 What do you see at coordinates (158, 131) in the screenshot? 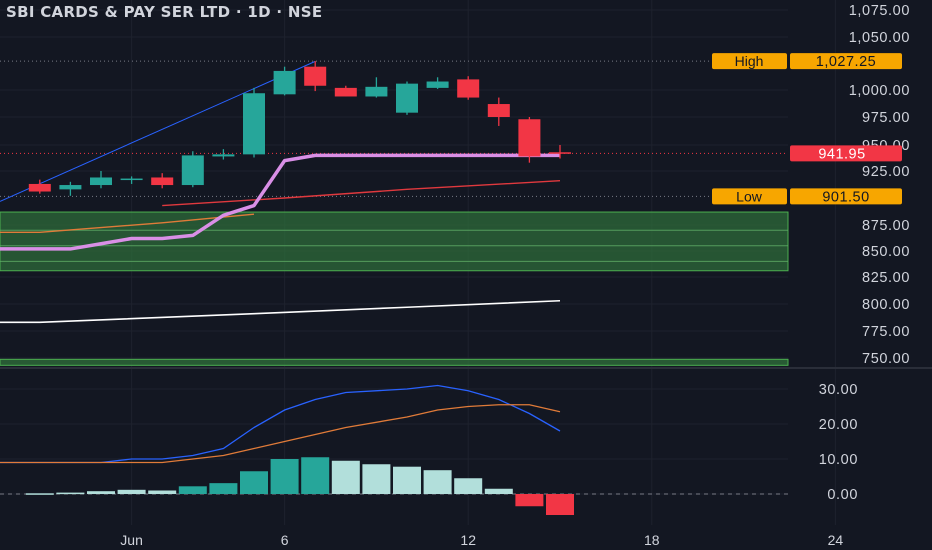
I see `trend-line` at bounding box center [158, 131].